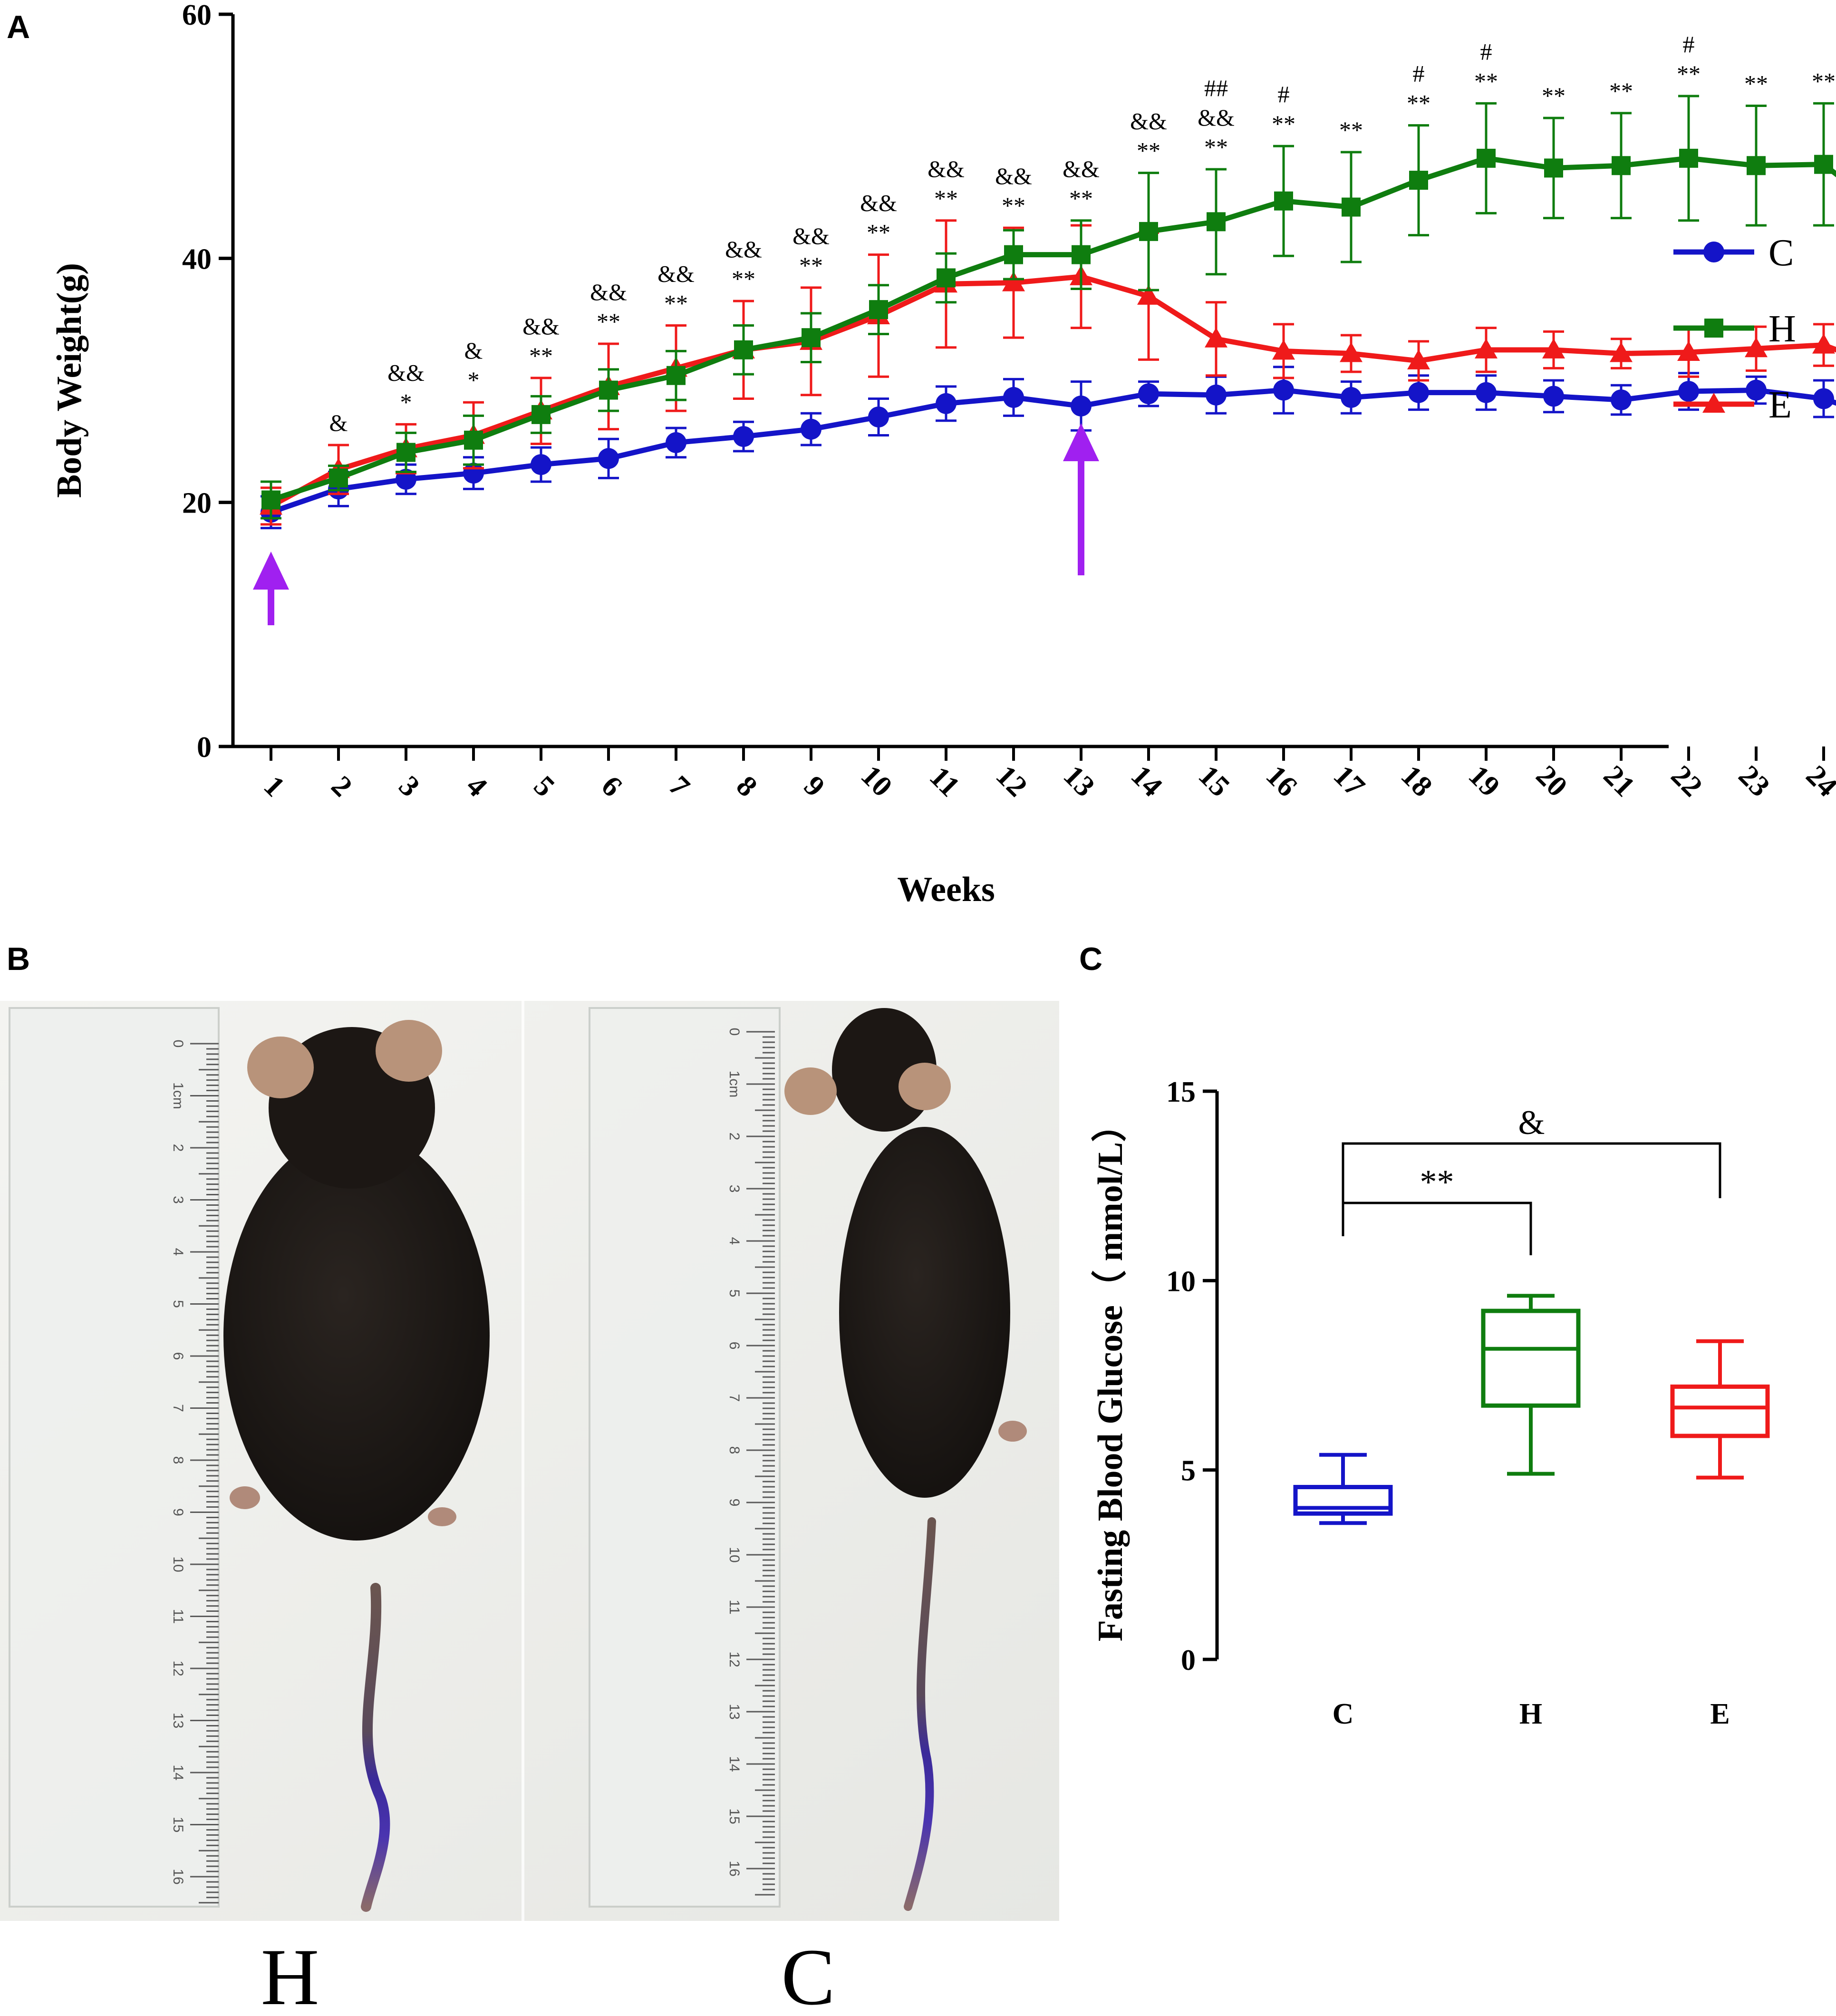  What do you see at coordinates (1734, 329) in the screenshot?
I see `body-weight-legend: CHE` at bounding box center [1734, 329].